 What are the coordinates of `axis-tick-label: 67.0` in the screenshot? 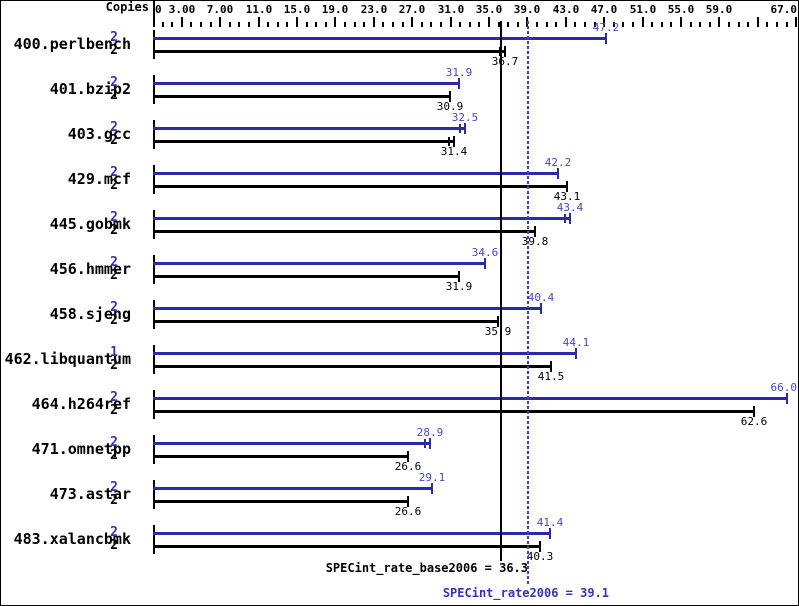 It's located at (784, 9).